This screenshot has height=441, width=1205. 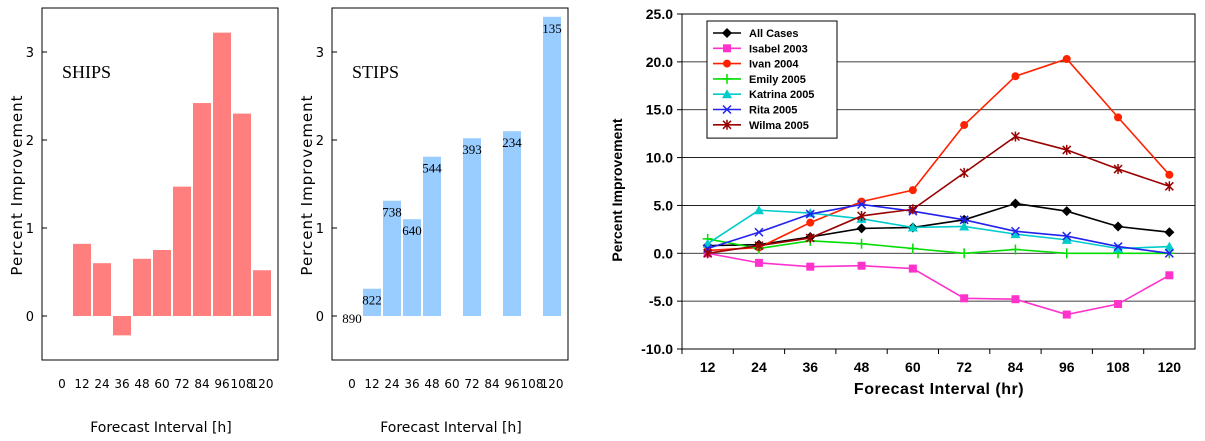 What do you see at coordinates (512, 142) in the screenshot?
I see `stips-data-label: 234` at bounding box center [512, 142].